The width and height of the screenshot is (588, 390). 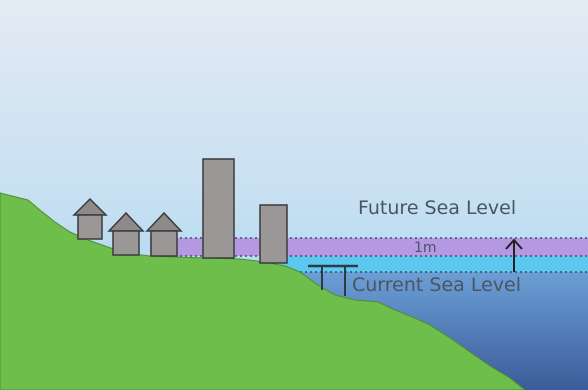 I want to click on house-2-body, so click(x=126, y=243).